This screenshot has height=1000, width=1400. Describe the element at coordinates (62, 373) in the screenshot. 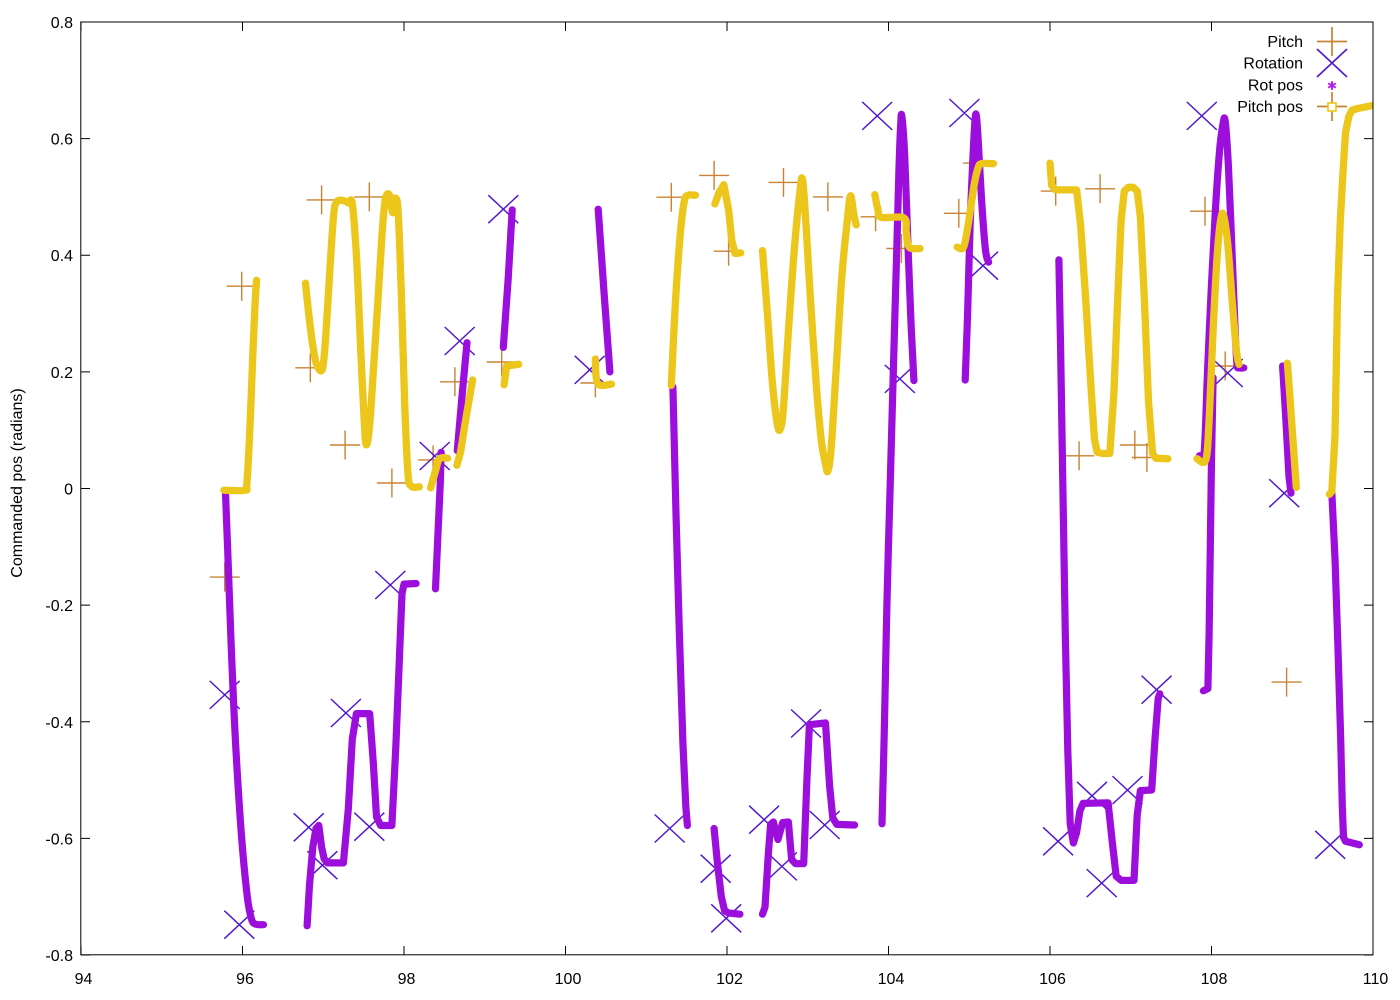

I see `svg-text: 0.2` at that location.